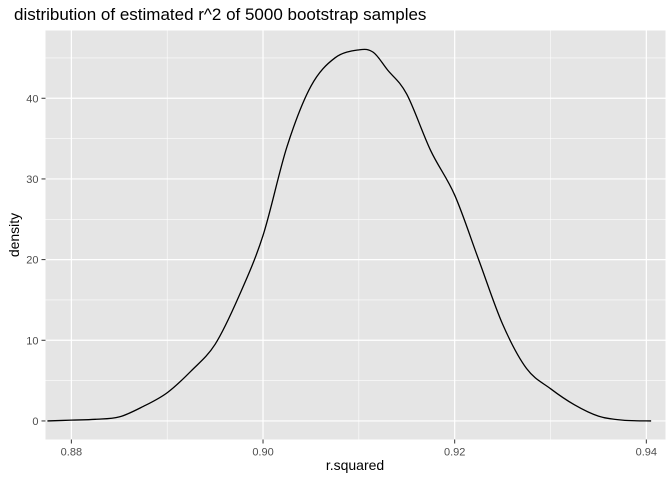 The width and height of the screenshot is (672, 480). What do you see at coordinates (262, 453) in the screenshot?
I see `x-tick-label: 0.90` at bounding box center [262, 453].